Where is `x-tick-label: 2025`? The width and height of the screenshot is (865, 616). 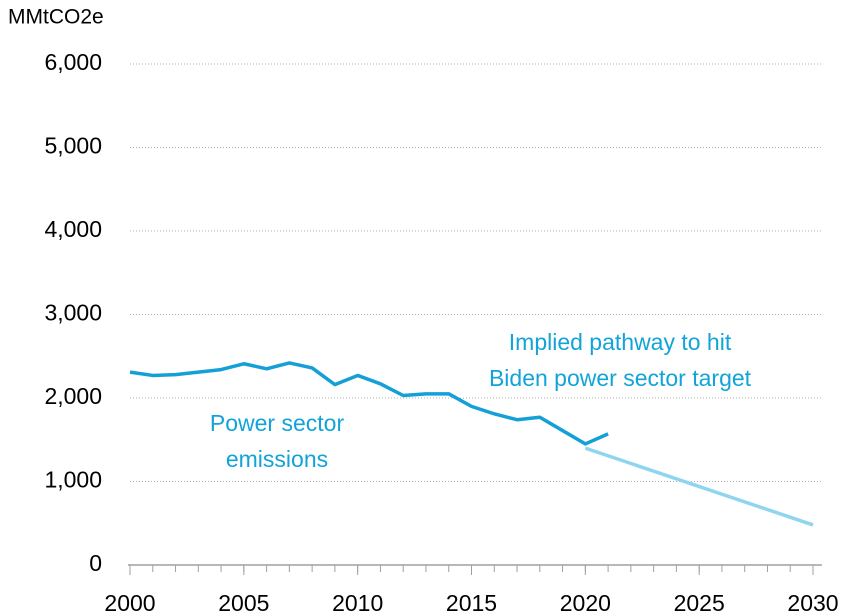 x-tick-label: 2025 is located at coordinates (699, 603).